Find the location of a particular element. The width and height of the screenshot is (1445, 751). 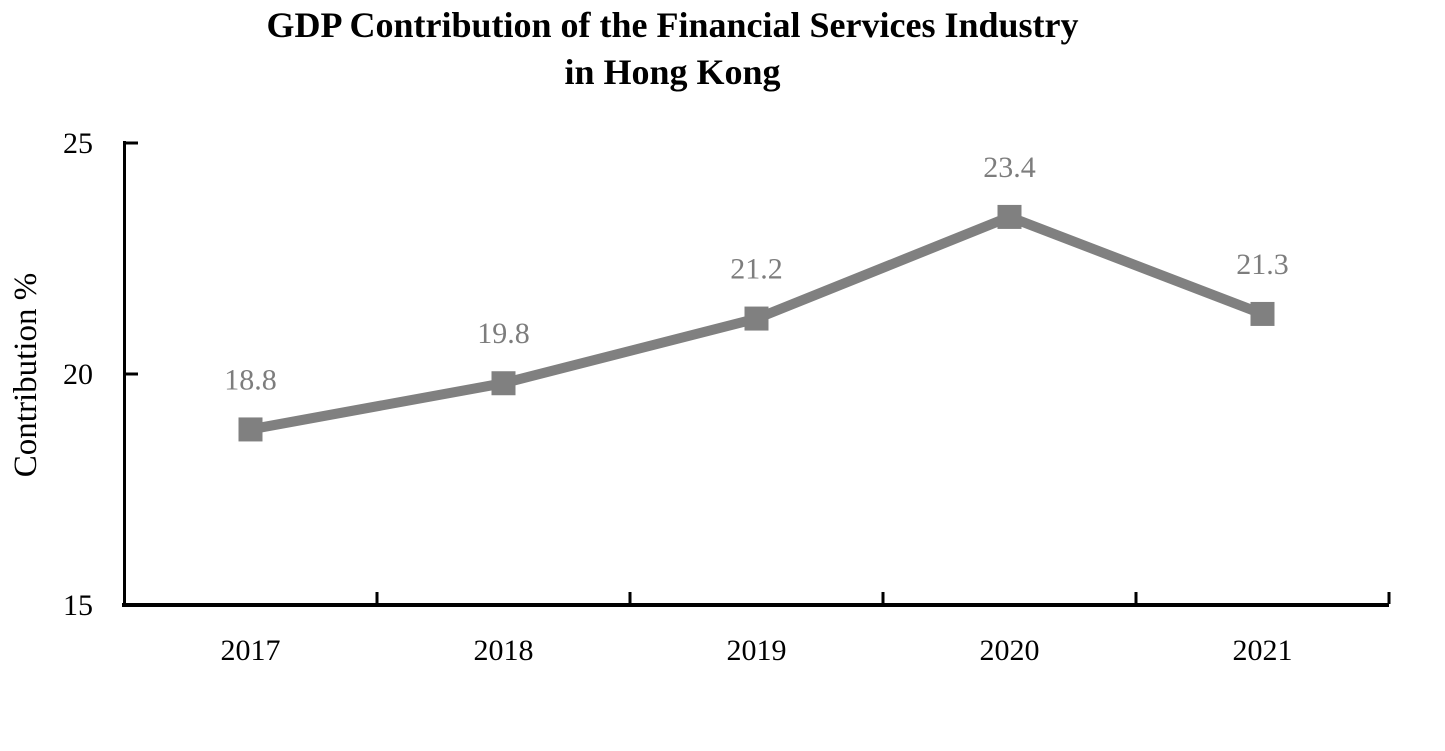

y-tick-label: 20 is located at coordinates (78, 374).